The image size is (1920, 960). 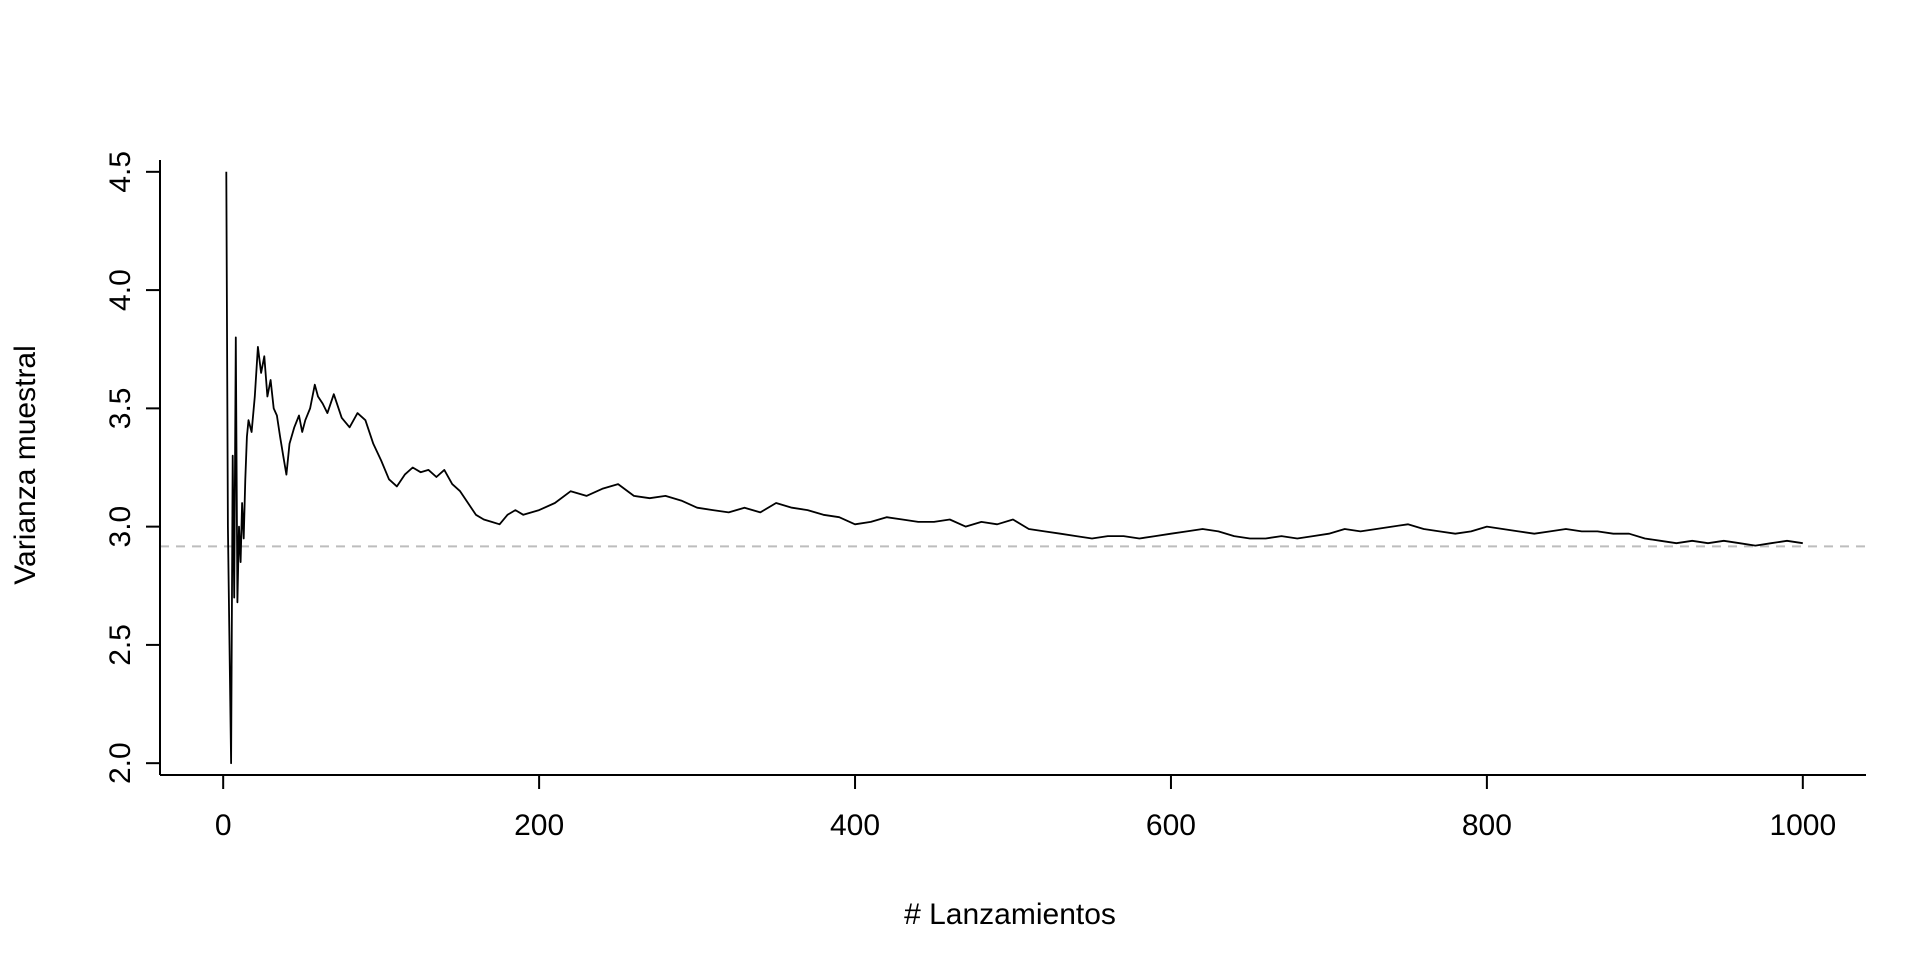 What do you see at coordinates (120, 172) in the screenshot?
I see `y-tick-label: 4.5` at bounding box center [120, 172].